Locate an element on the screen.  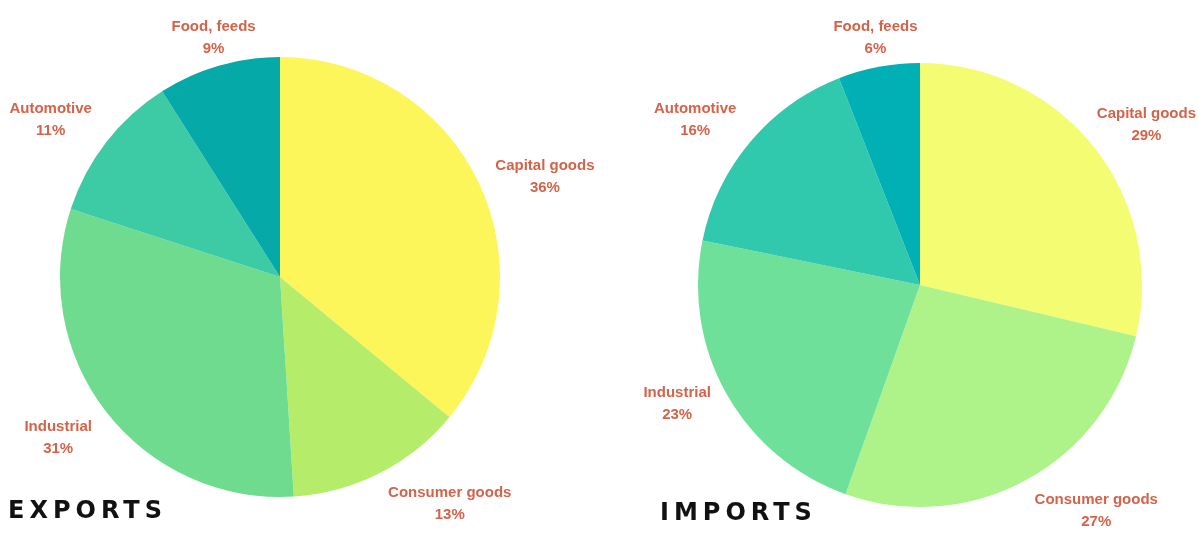
data-label: 9% is located at coordinates (213, 47).